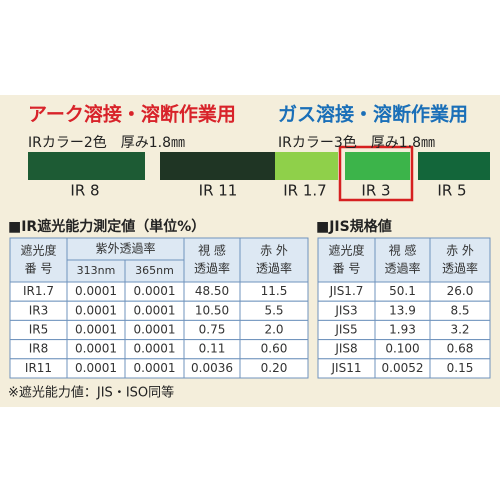 The width and height of the screenshot is (500, 500). I want to click on table-value: 0.11, so click(212, 349).